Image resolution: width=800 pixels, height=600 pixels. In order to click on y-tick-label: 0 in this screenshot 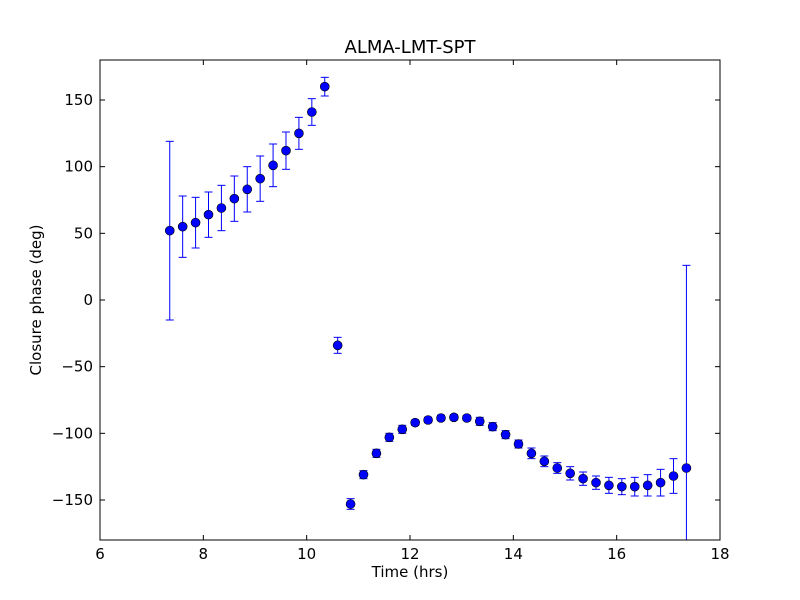, I will do `click(88, 300)`.